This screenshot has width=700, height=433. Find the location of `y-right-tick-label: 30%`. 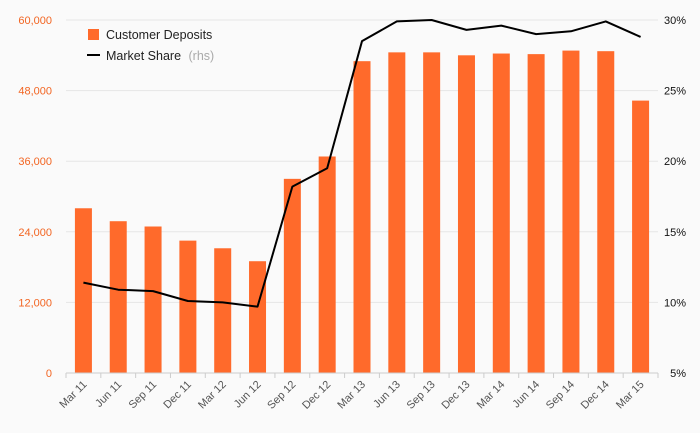

y-right-tick-label: 30% is located at coordinates (675, 21).